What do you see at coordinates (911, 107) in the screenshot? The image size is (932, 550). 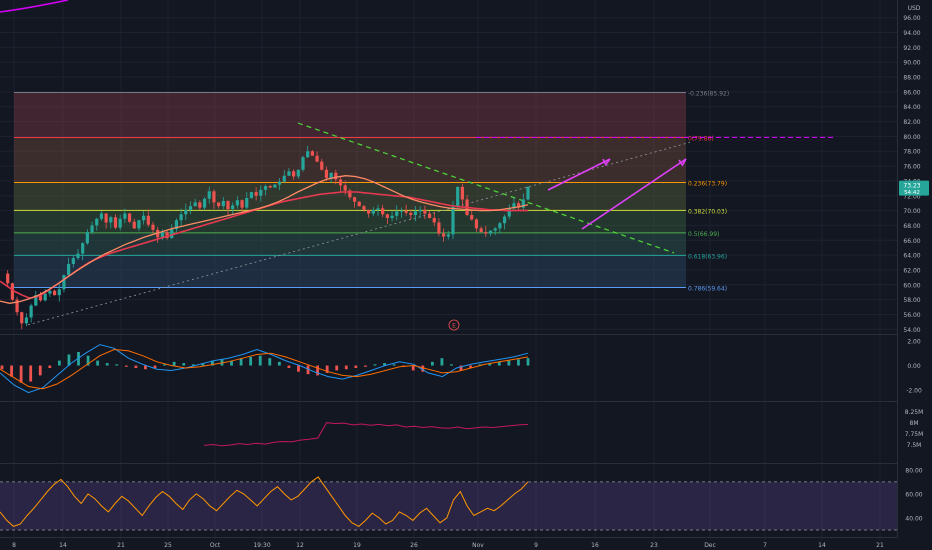 I see `price-tick-label: 84.00` at bounding box center [911, 107].